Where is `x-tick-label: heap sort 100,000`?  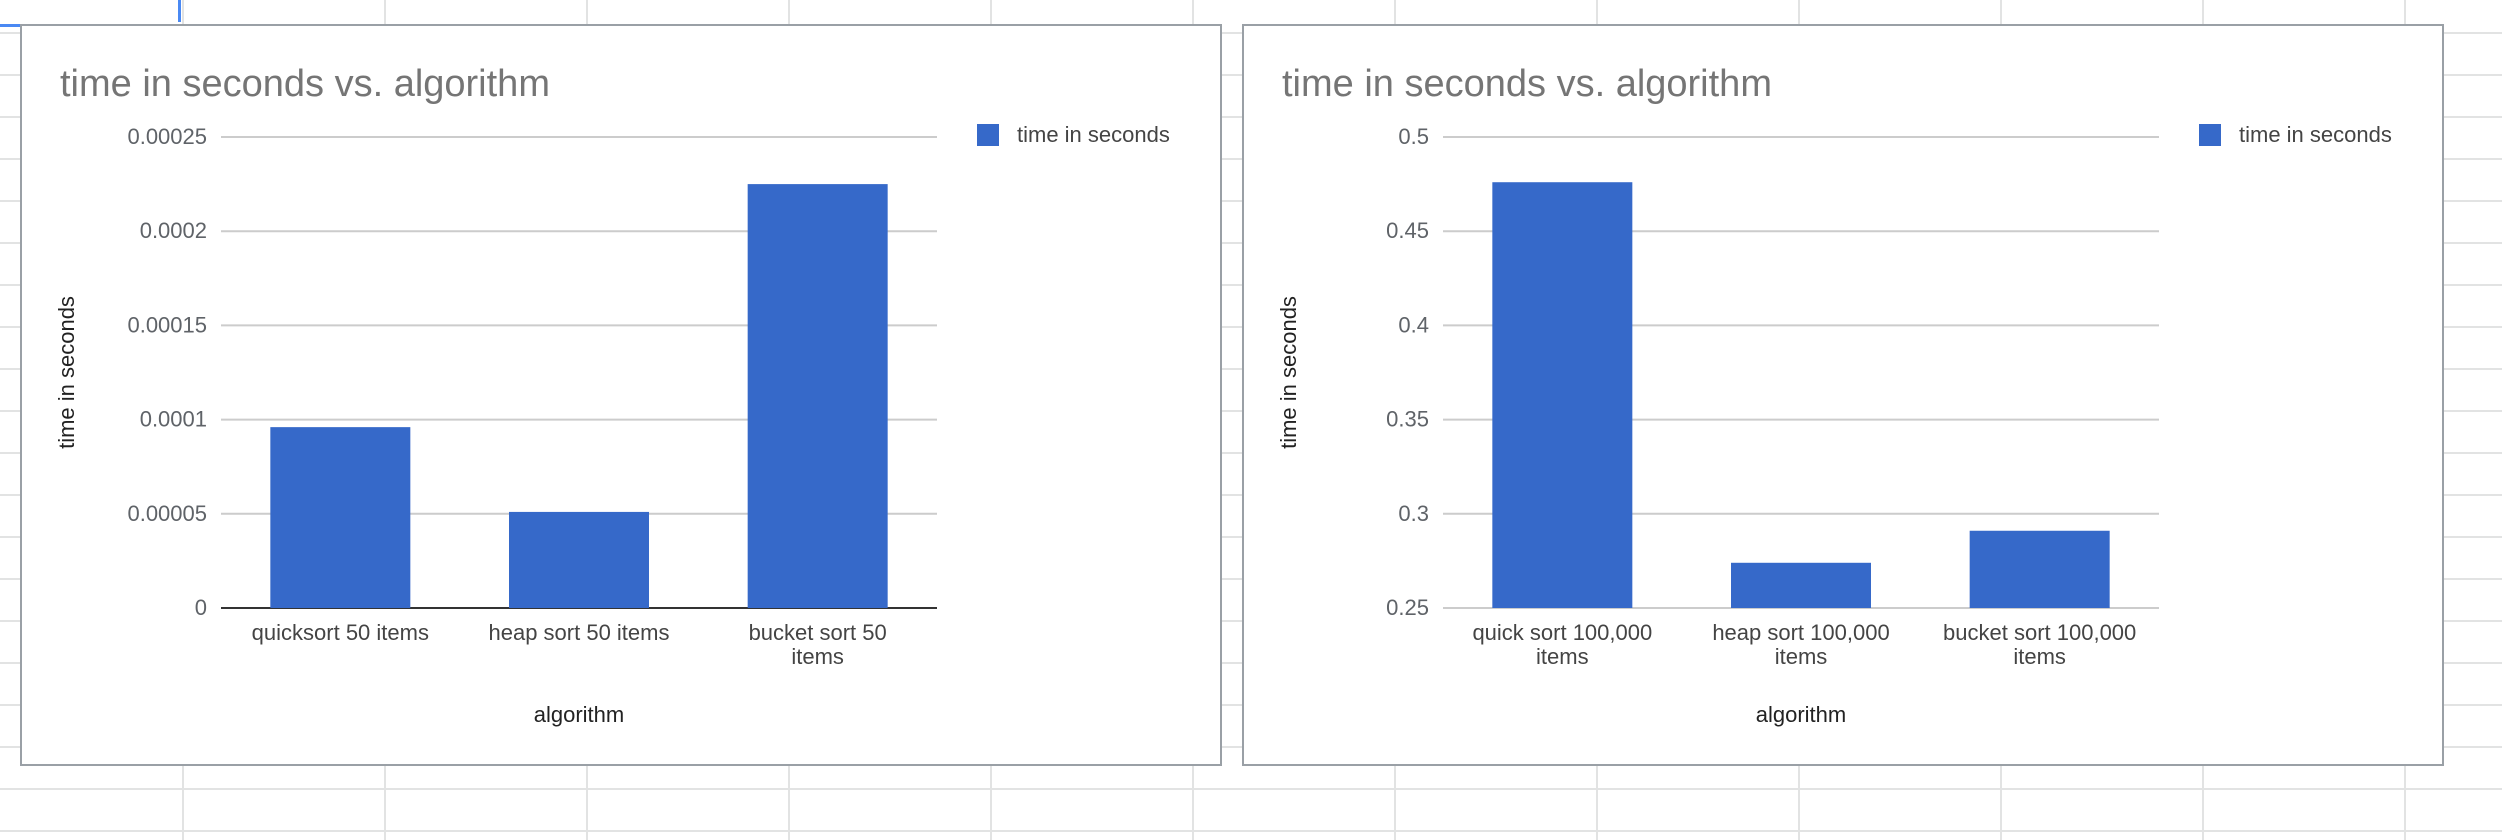 x-tick-label: heap sort 100,000 is located at coordinates (1800, 632).